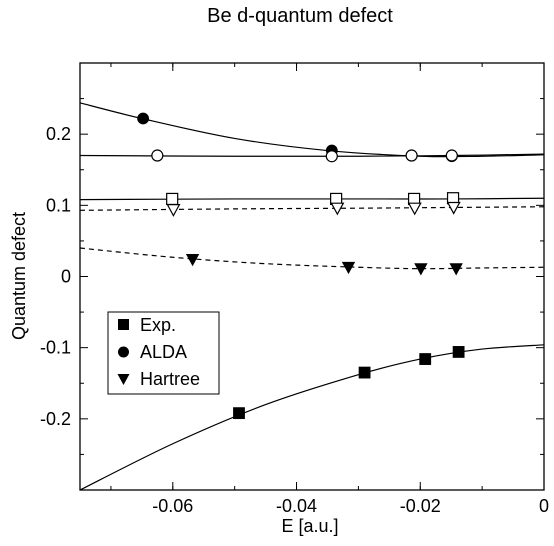 The height and width of the screenshot is (546, 554). Describe the element at coordinates (170, 379) in the screenshot. I see `legend-label-hartree: Hartree` at that location.